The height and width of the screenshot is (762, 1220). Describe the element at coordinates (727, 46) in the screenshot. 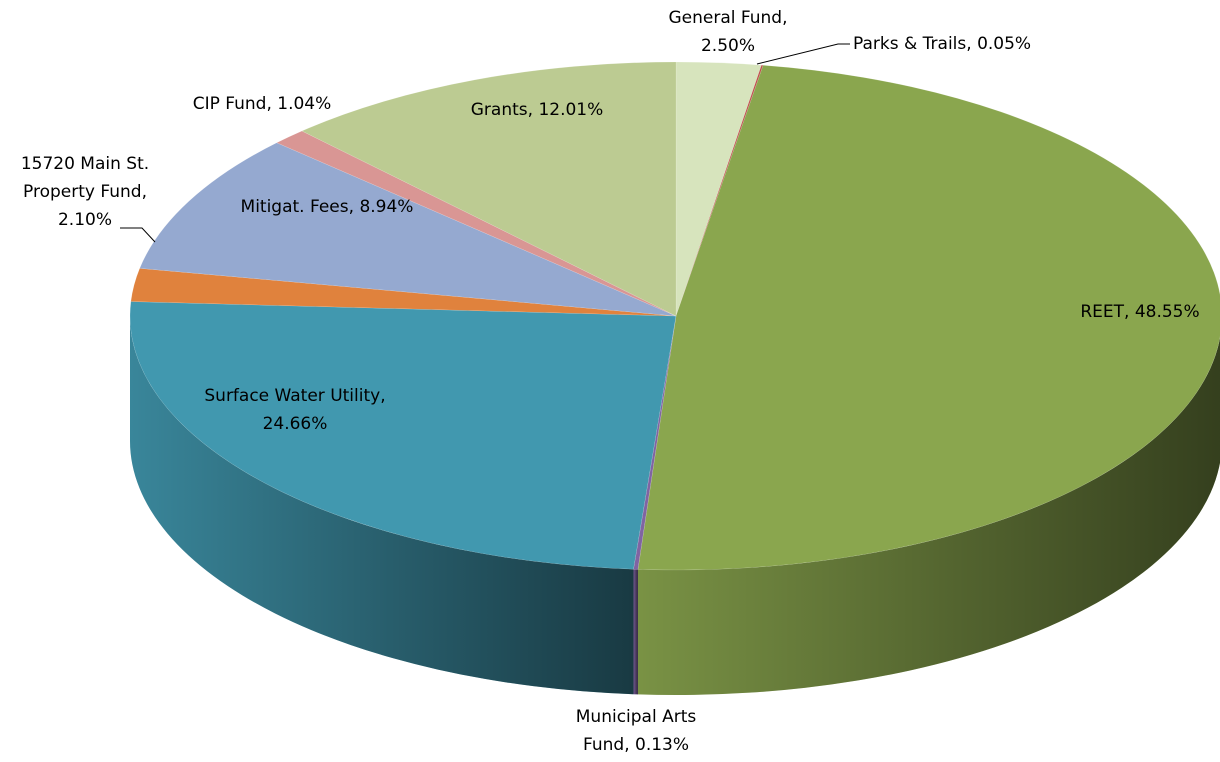

I see `label-value: 2.50%` at that location.